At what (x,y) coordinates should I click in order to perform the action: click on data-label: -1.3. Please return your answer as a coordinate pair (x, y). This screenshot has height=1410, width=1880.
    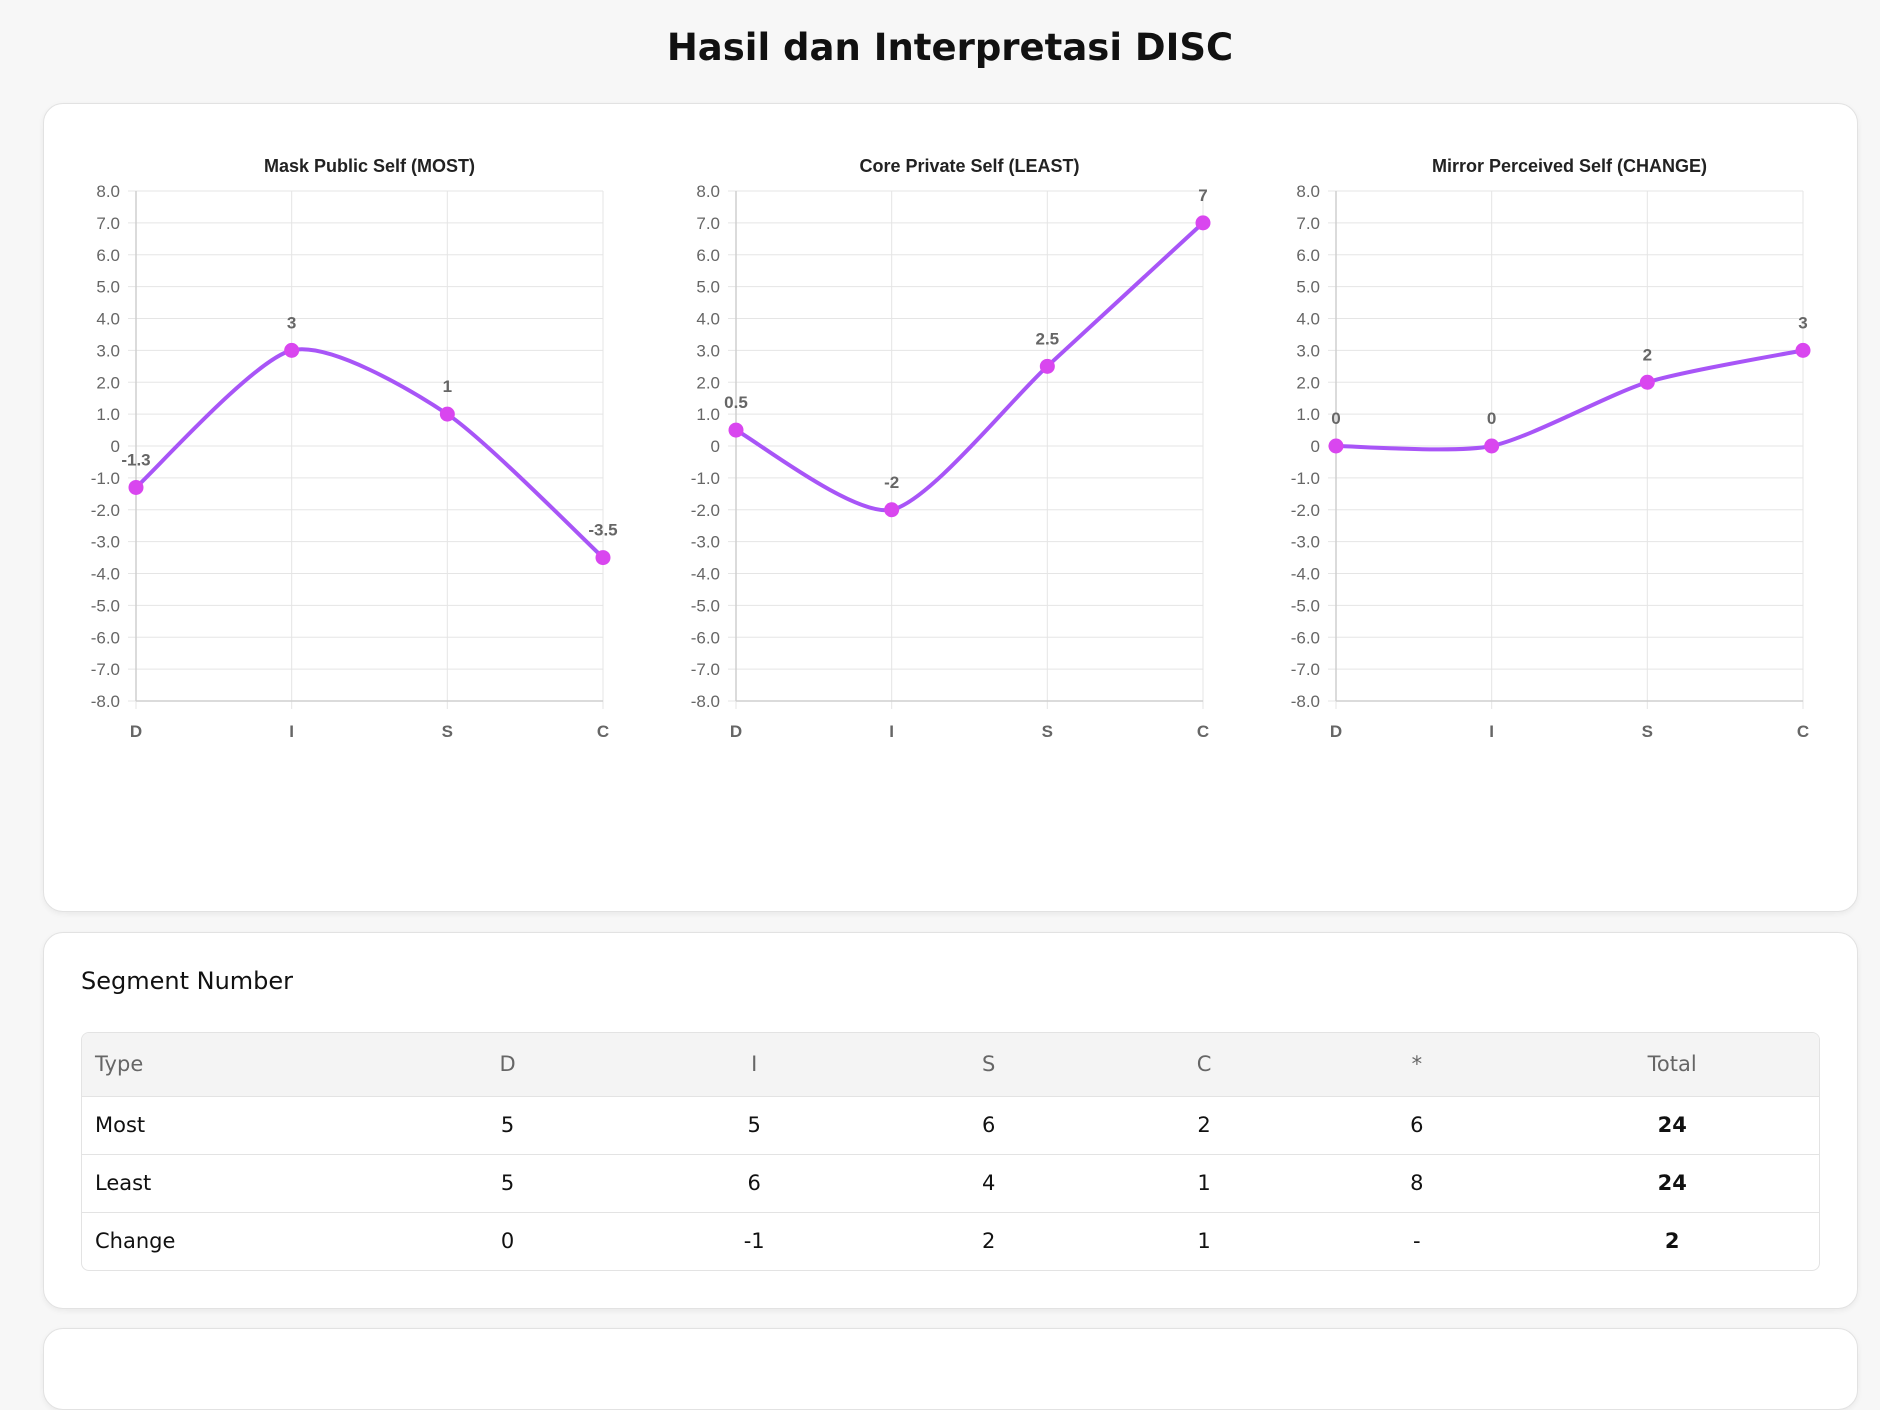
    Looking at the image, I should click on (135, 459).